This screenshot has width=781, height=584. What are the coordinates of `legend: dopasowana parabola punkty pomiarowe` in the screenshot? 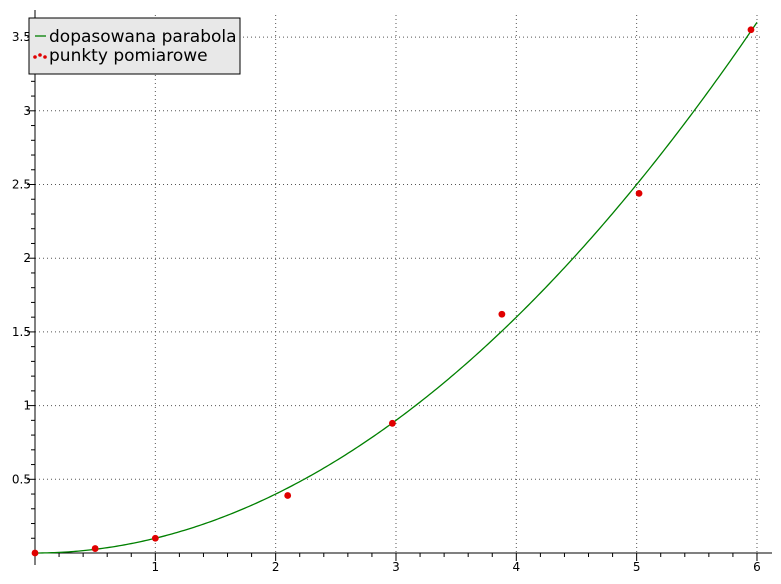 It's located at (134, 46).